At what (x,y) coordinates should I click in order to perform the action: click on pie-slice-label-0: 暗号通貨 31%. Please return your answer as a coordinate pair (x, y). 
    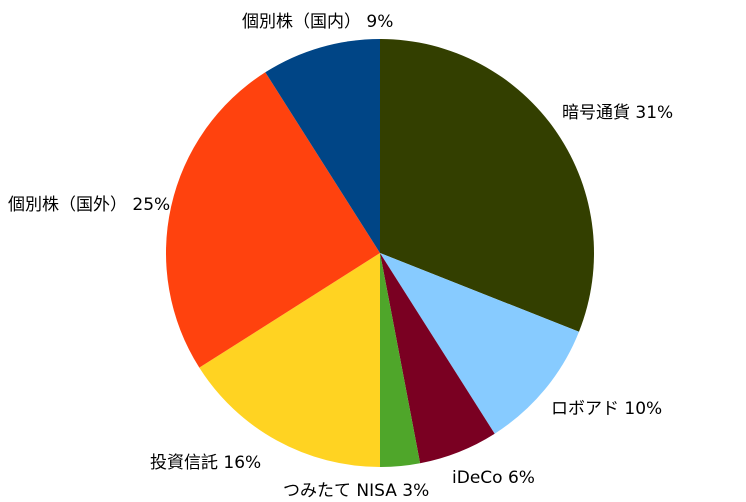
    Looking at the image, I should click on (617, 113).